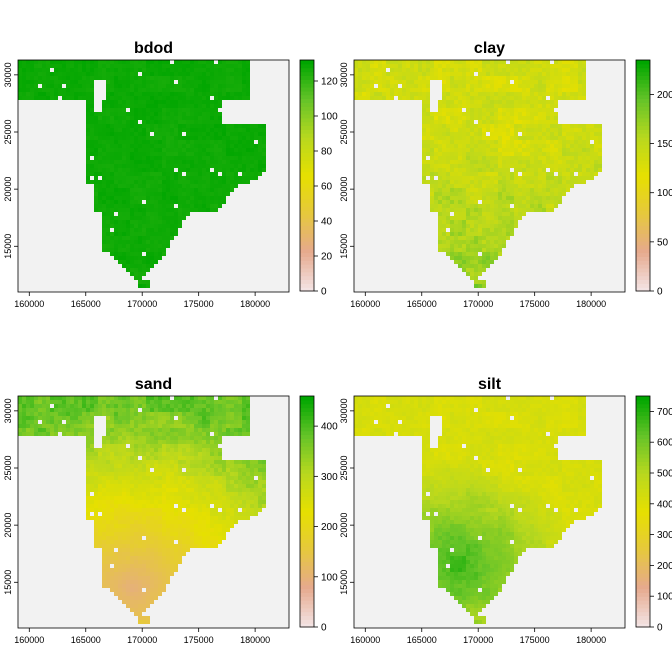 The height and width of the screenshot is (671, 672). I want to click on colorbar-tick-label: 100, so click(664, 193).